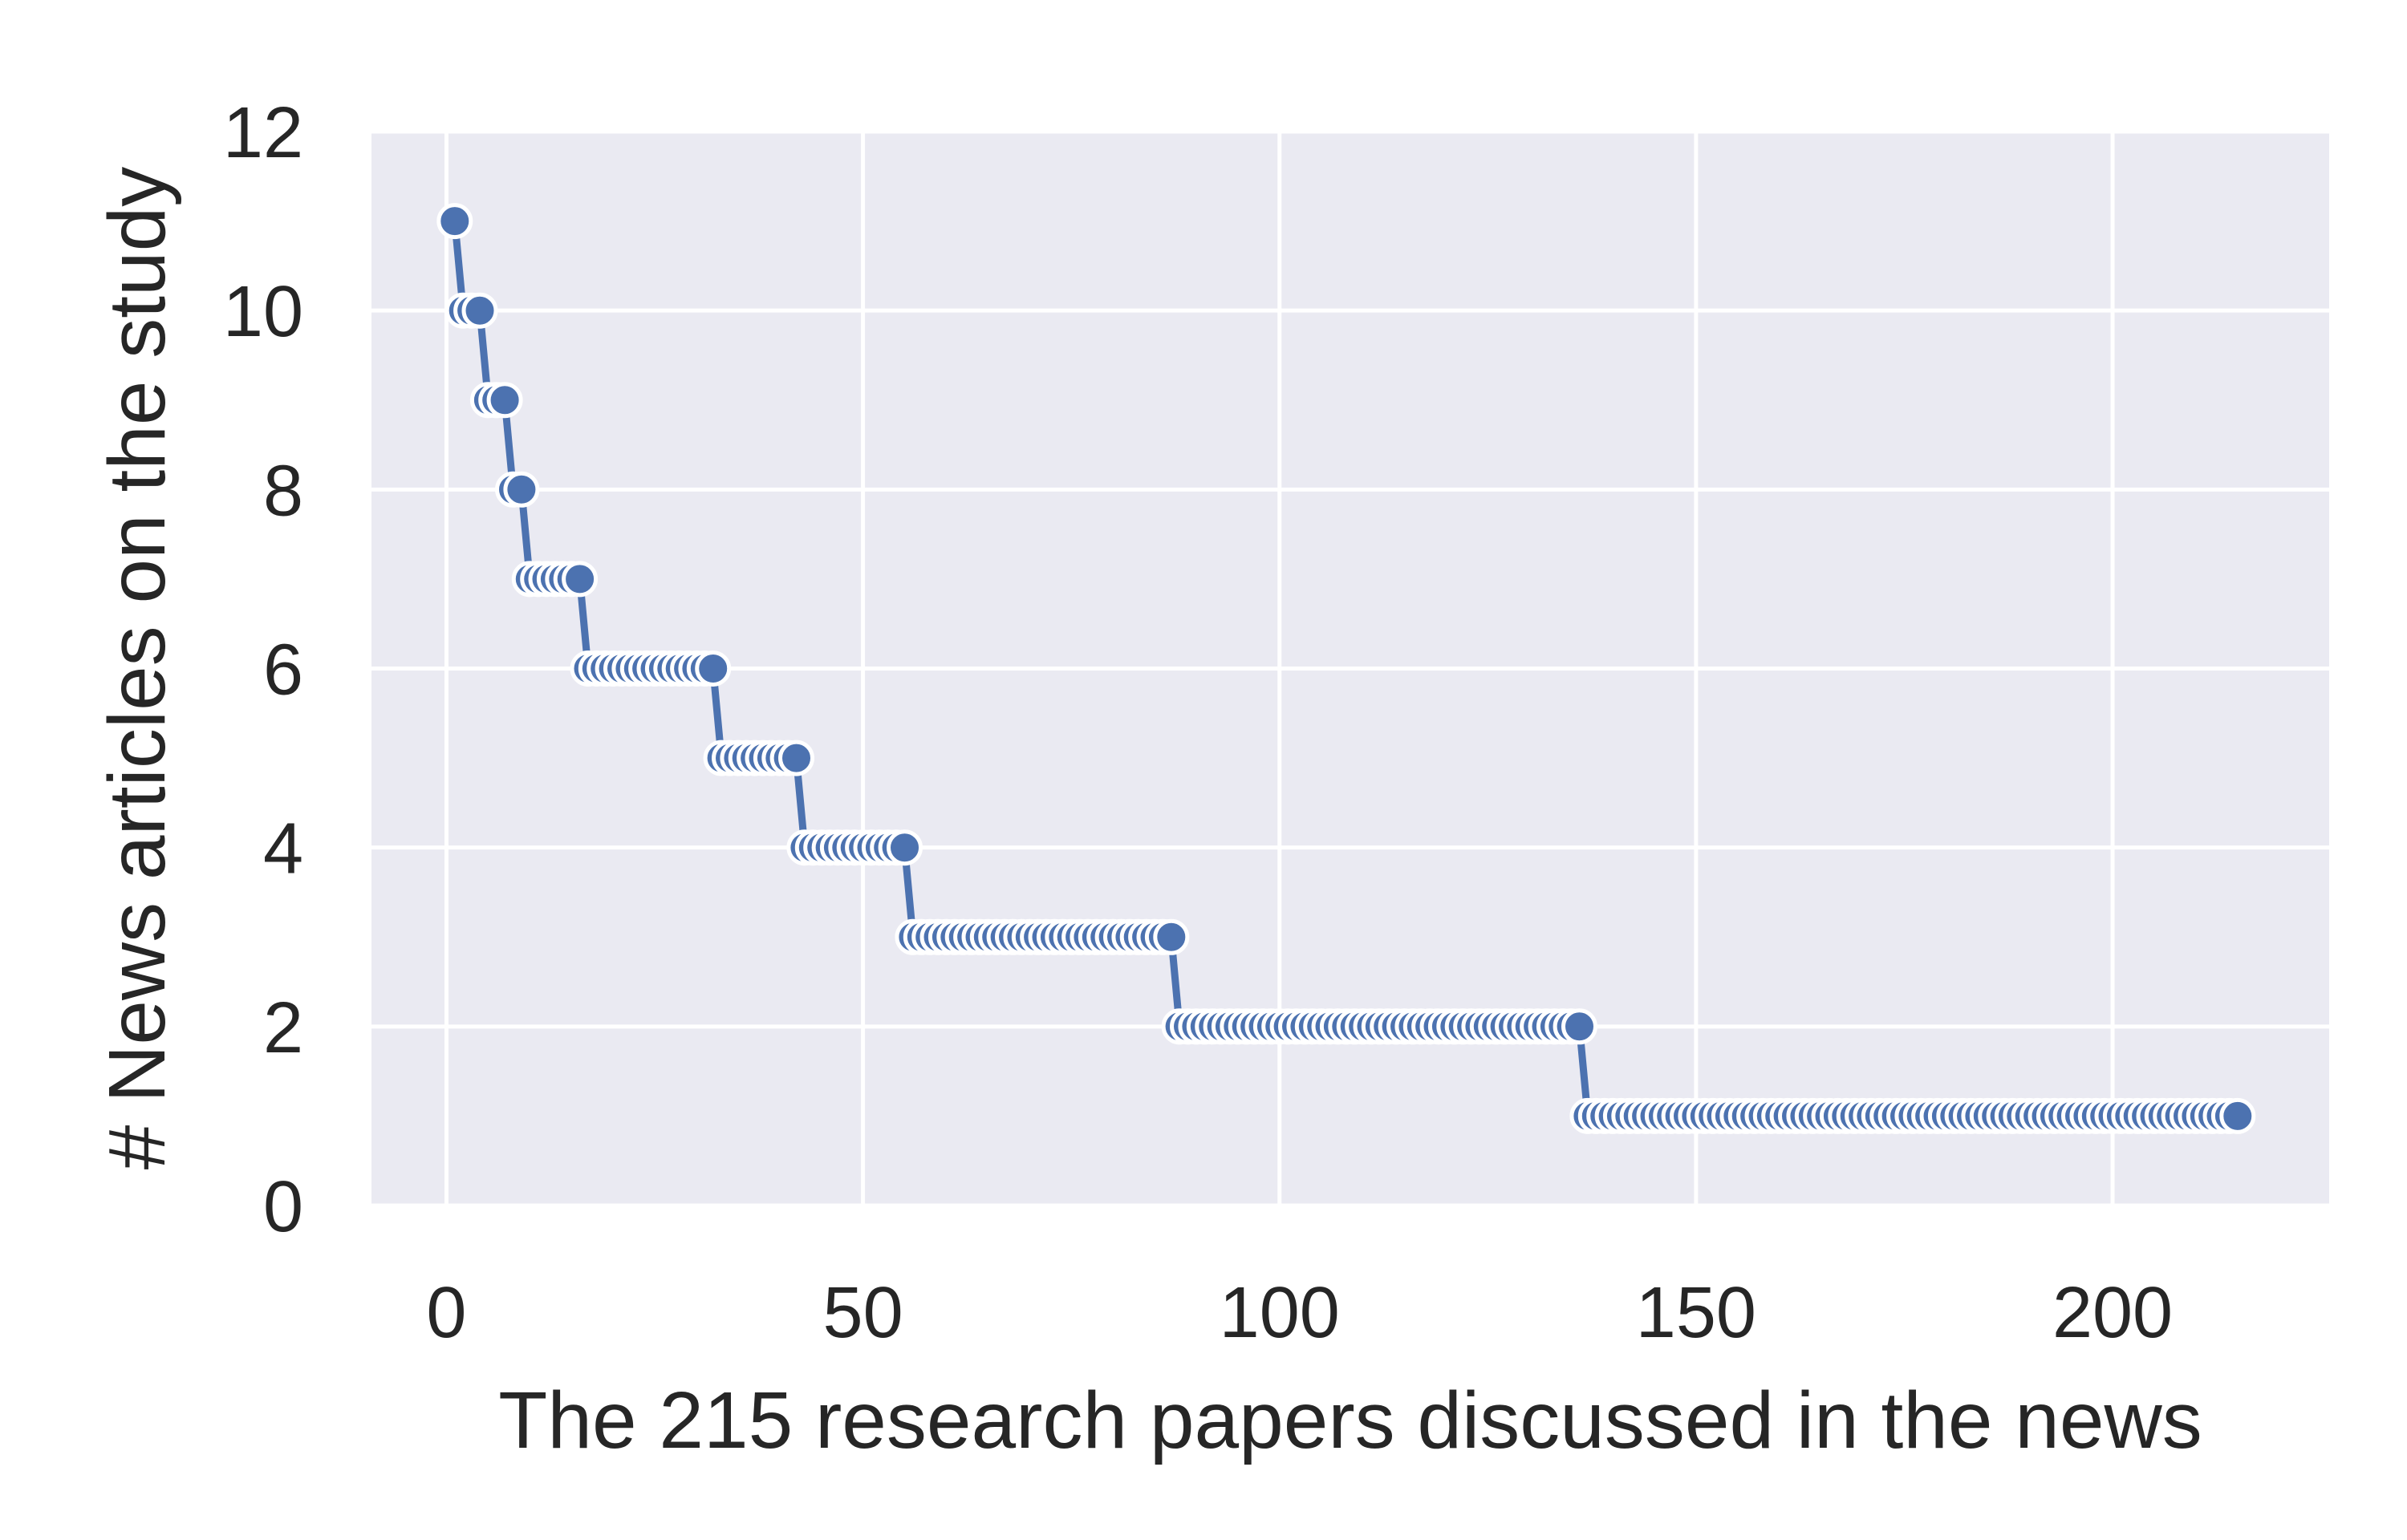  Describe the element at coordinates (263, 133) in the screenshot. I see `y-tick-label: 12` at that location.